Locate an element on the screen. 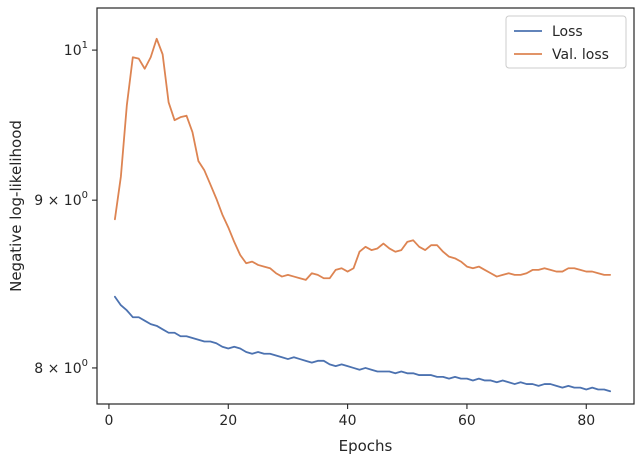 Image resolution: width=643 pixels, height=463 pixels. y-axis-ticks: 8 × 100 9 × 100 101 is located at coordinates (65, 208).